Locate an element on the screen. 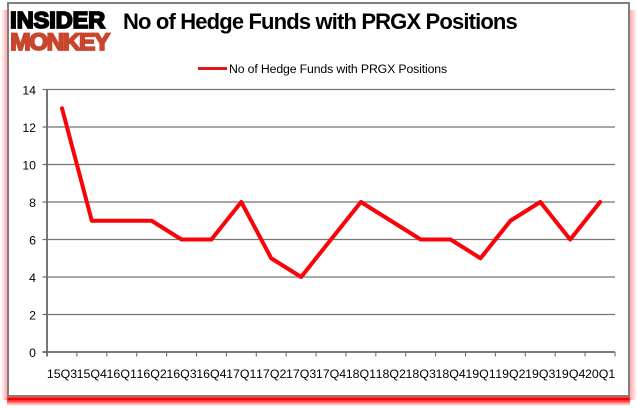 Image resolution: width=637 pixels, height=408 pixels. svg-text: 19Q3 is located at coordinates (540, 374).